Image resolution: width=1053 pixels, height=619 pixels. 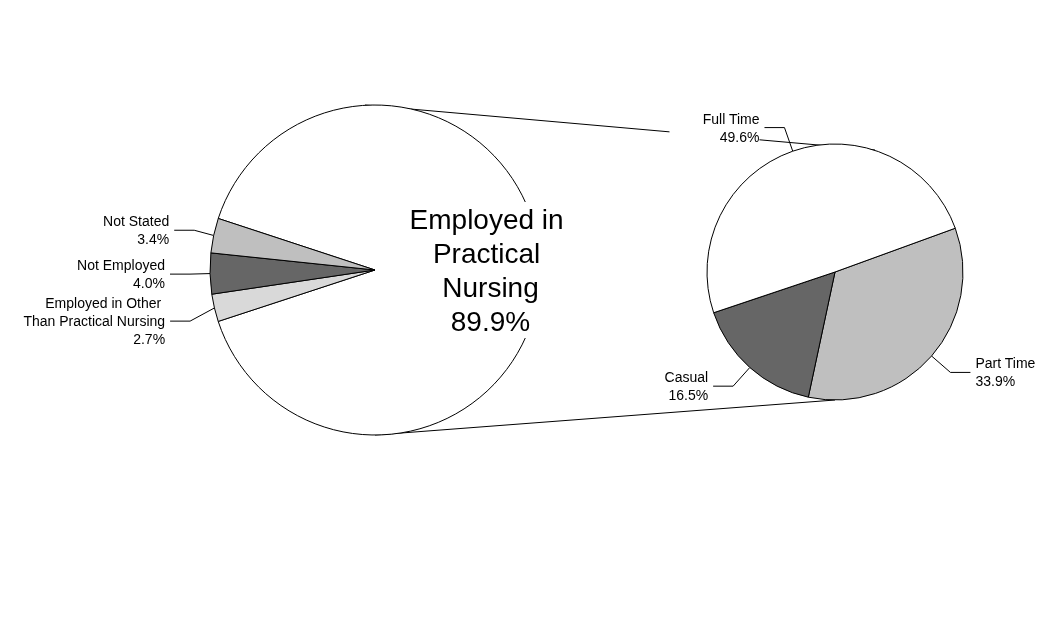 I want to click on slice-label: Part Time, so click(x=1005, y=363).